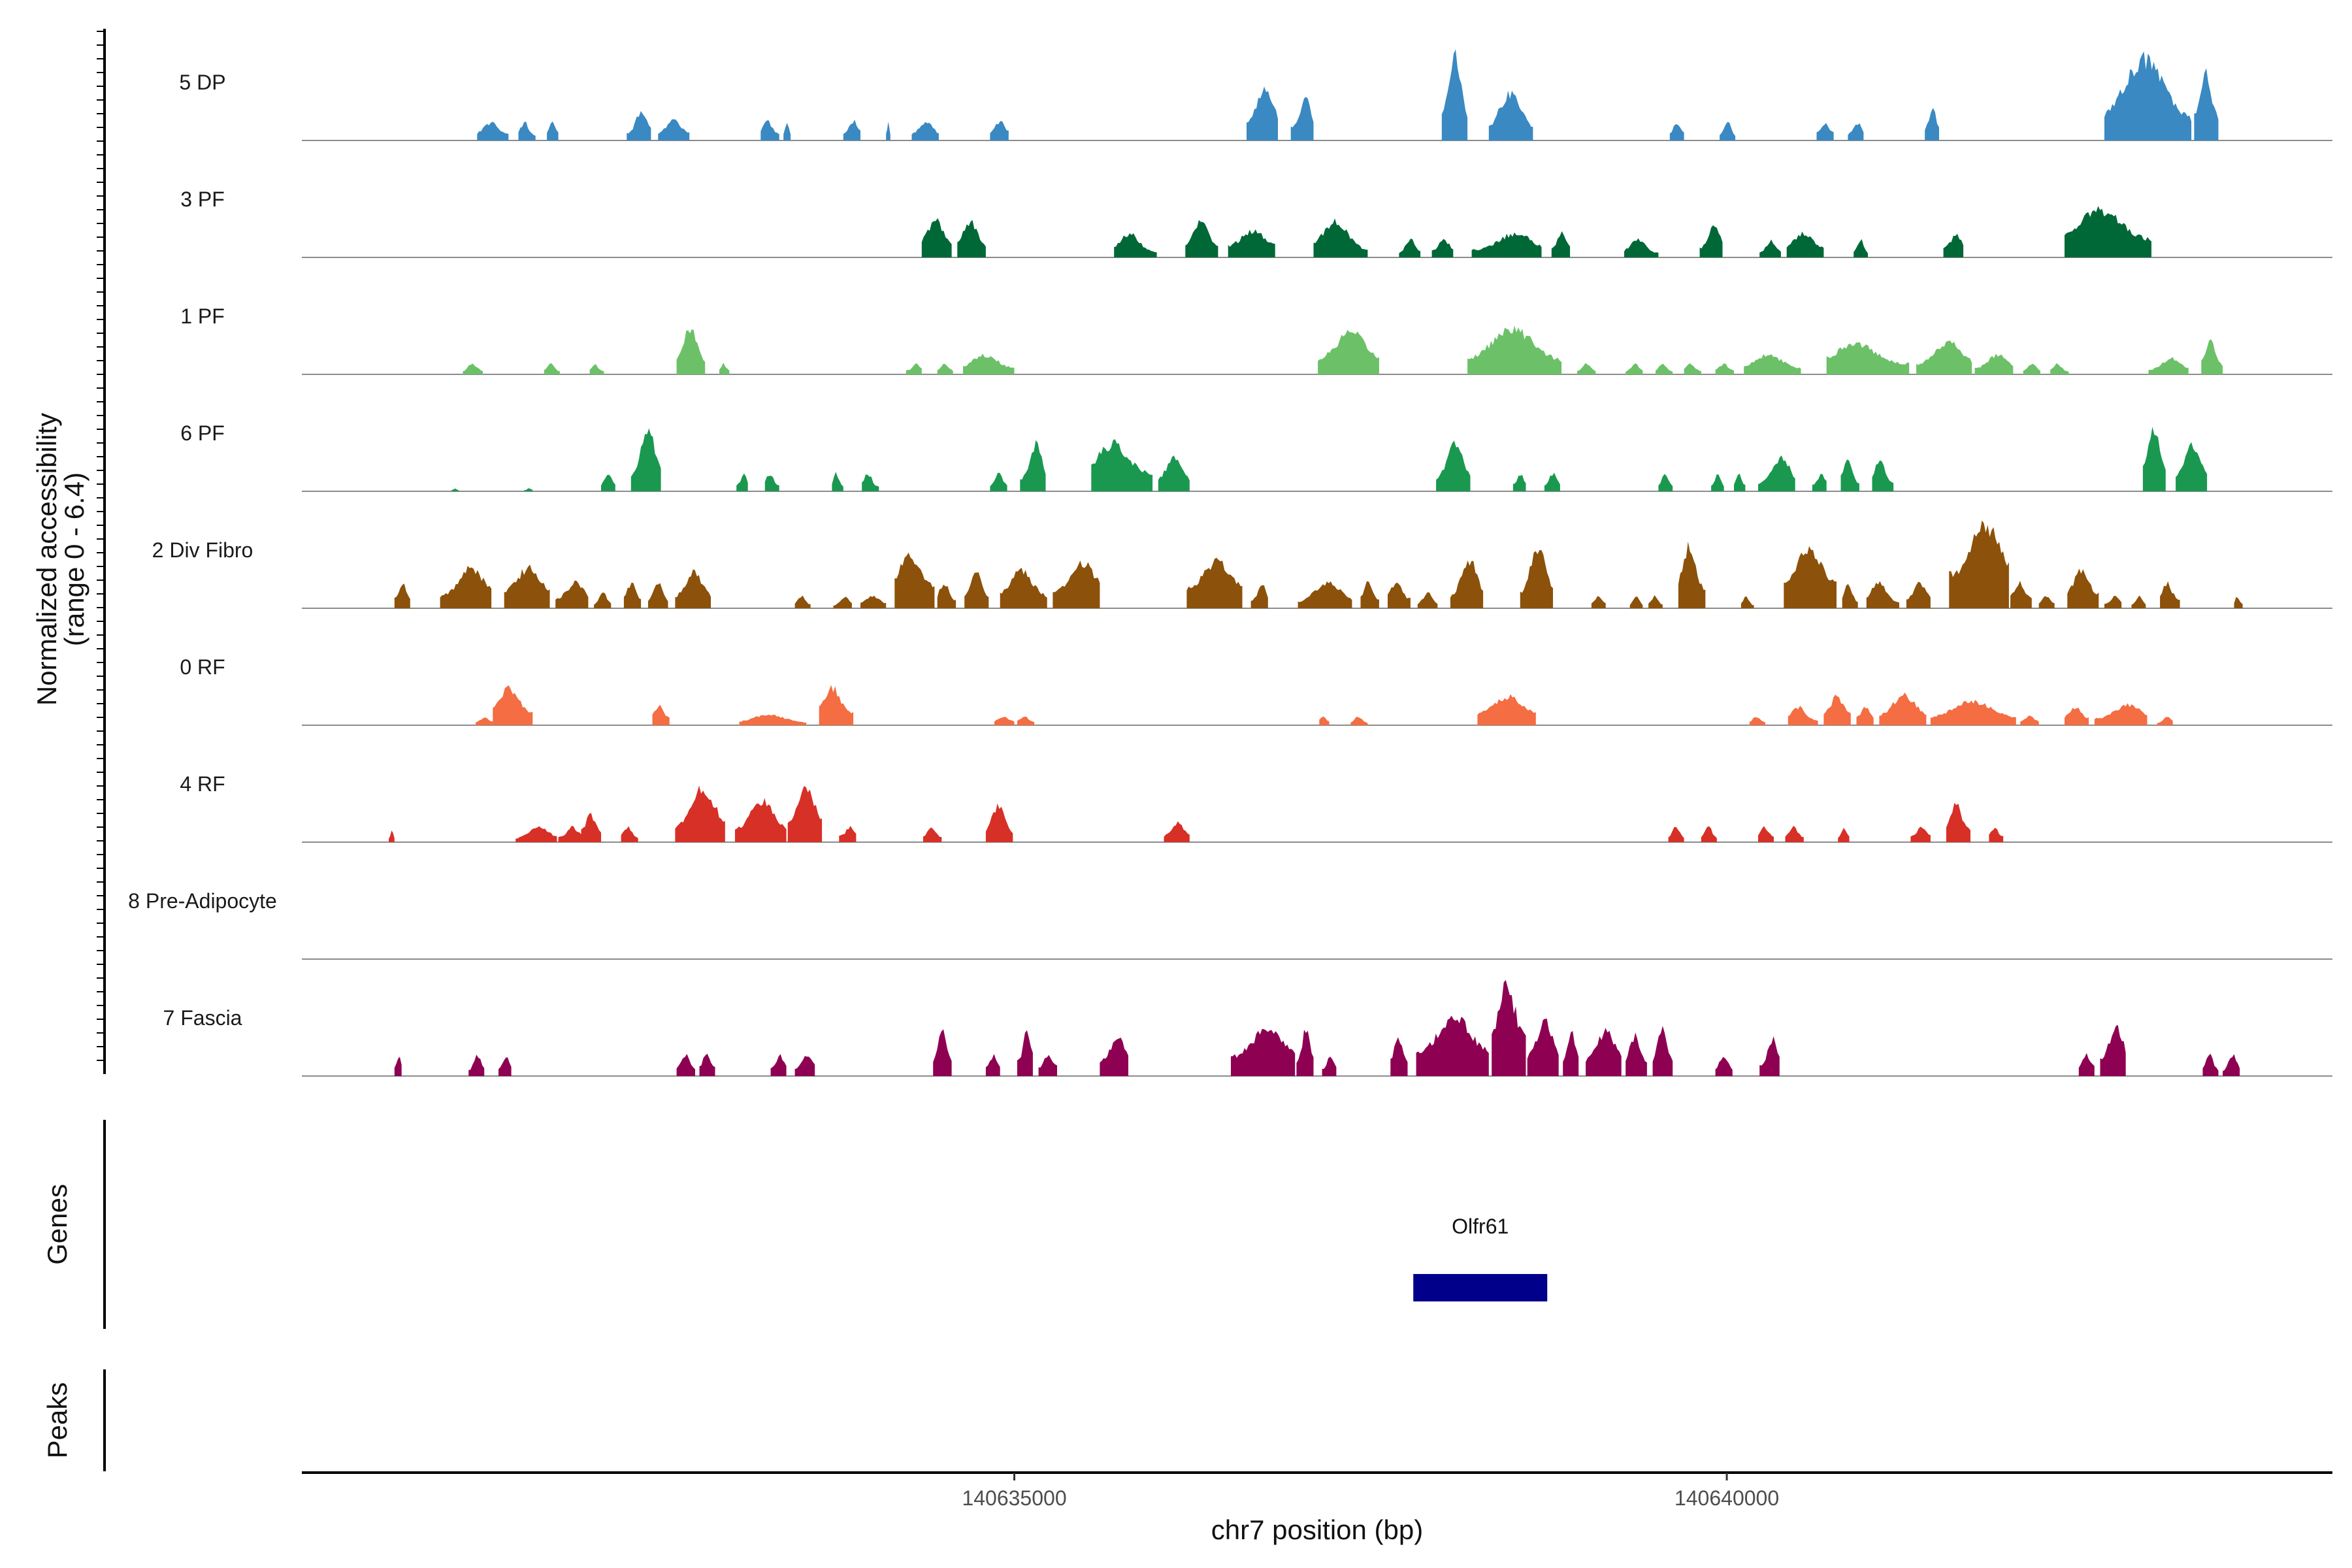 The height and width of the screenshot is (1568, 2352). Describe the element at coordinates (202, 82) in the screenshot. I see `track-label: 5 DP` at that location.